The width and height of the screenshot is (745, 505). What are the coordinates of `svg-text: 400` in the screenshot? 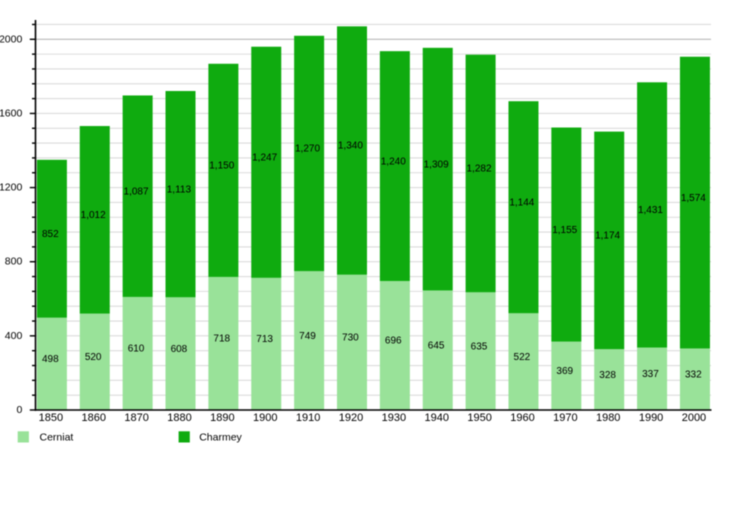 It's located at (14, 336).